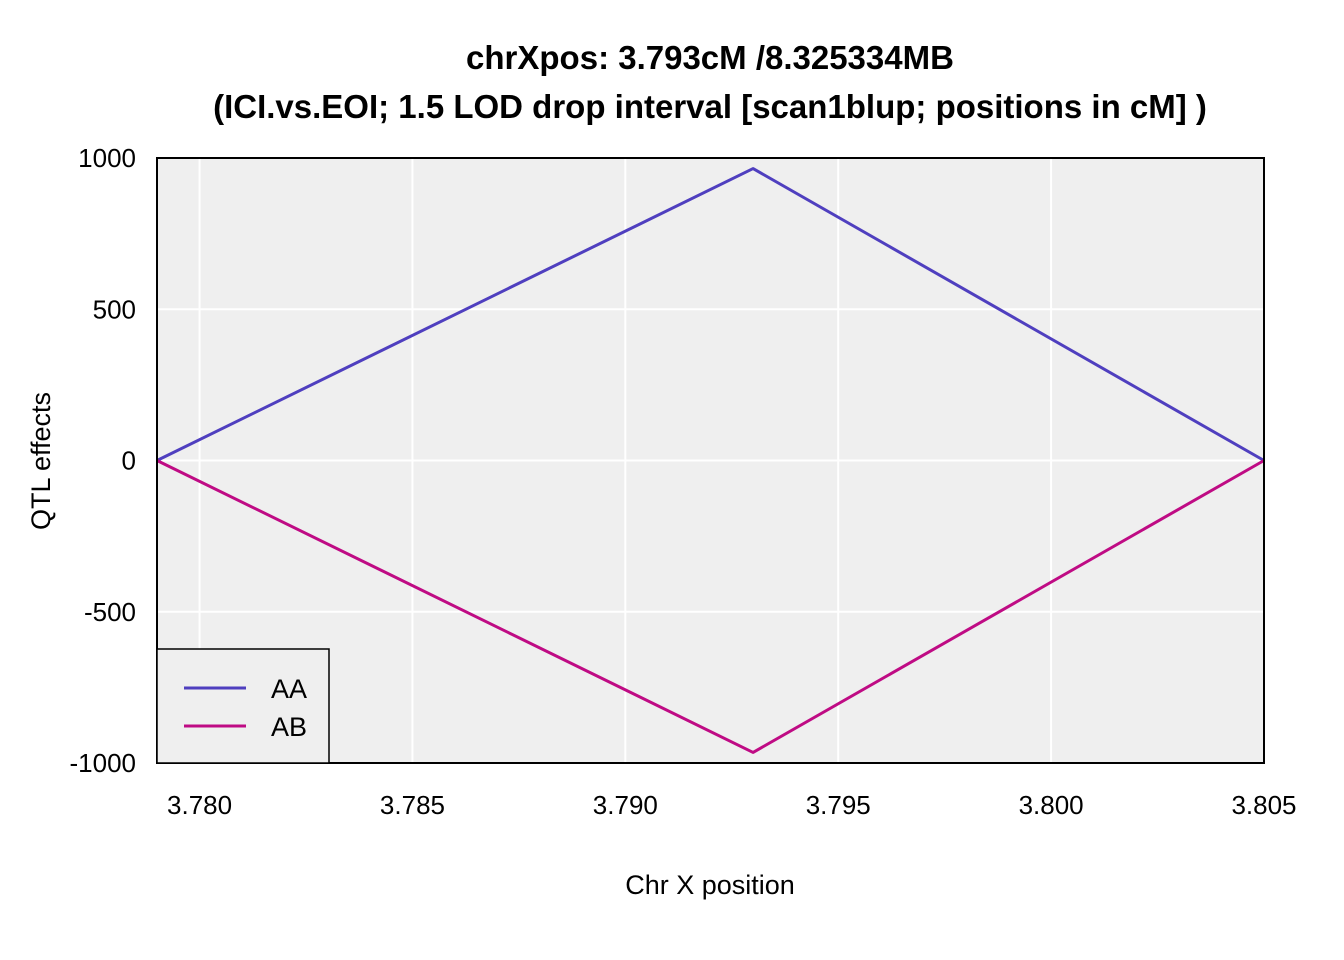 The image size is (1344, 960). What do you see at coordinates (412, 805) in the screenshot?
I see `x-tick-label: 3.785` at bounding box center [412, 805].